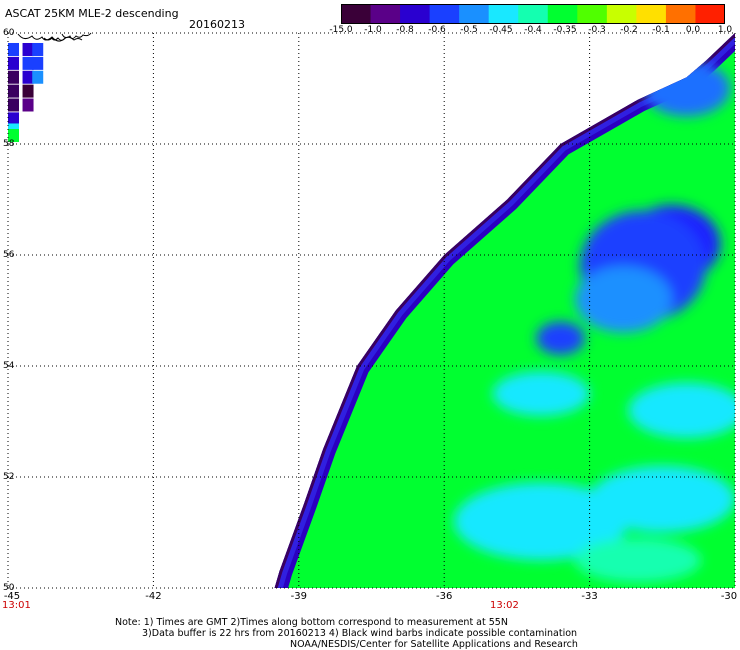 The width and height of the screenshot is (740, 650). I want to click on longitude-tick-label: -30, so click(729, 596).